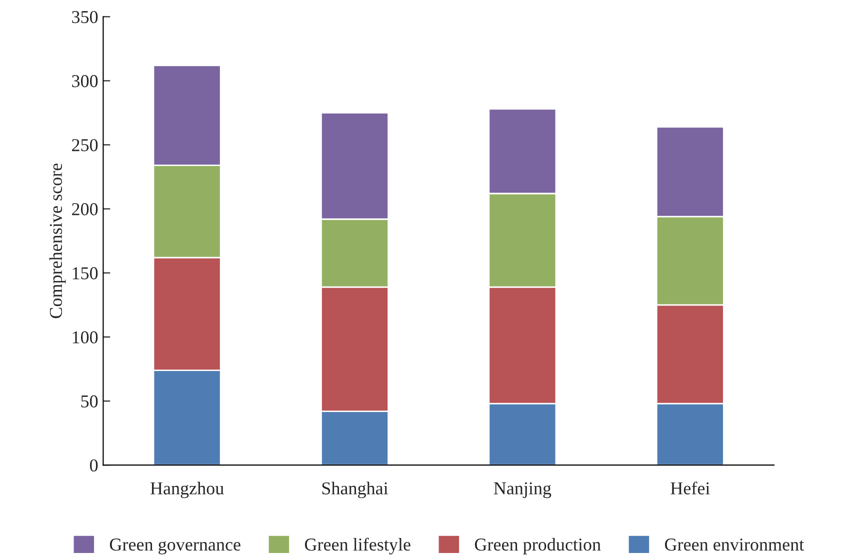  Describe the element at coordinates (357, 546) in the screenshot. I see `legend-label: Green lifestyle` at that location.